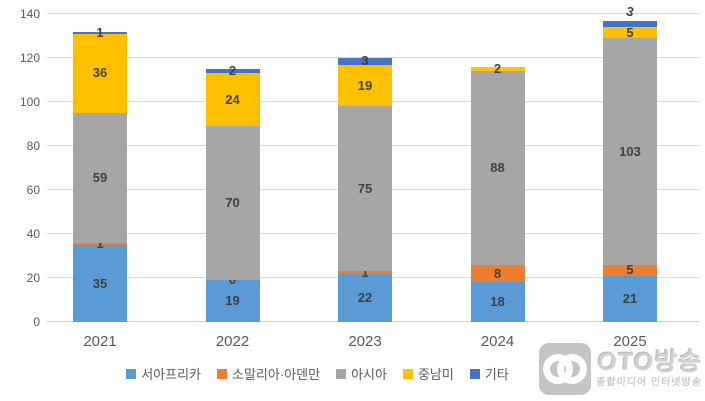 This screenshot has height=401, width=705. I want to click on watermark-subtitle: 종합미디어 인터넷방송, so click(649, 382).